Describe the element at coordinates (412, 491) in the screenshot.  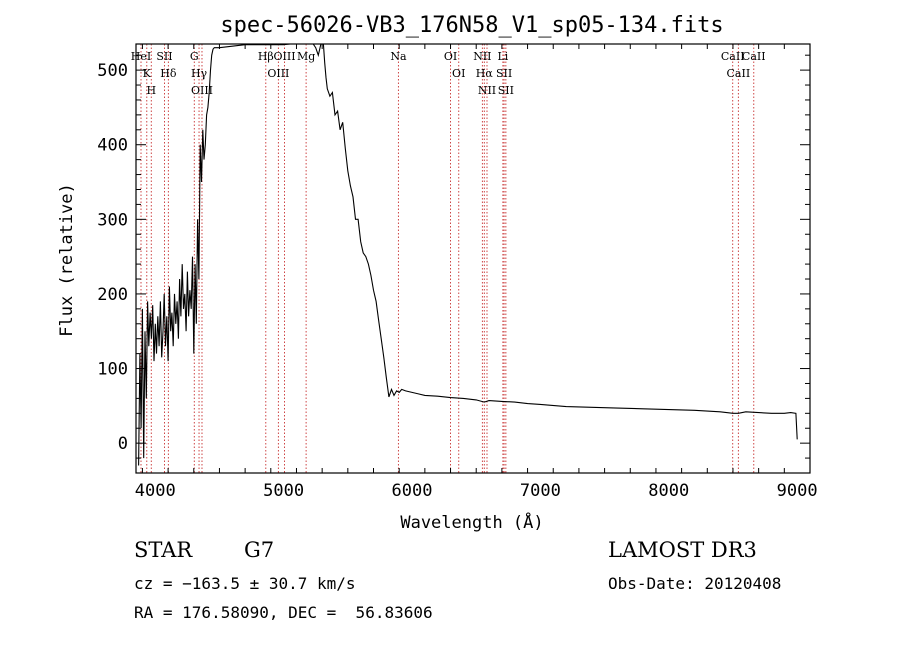
I see `x-tick-label: 6000` at that location.